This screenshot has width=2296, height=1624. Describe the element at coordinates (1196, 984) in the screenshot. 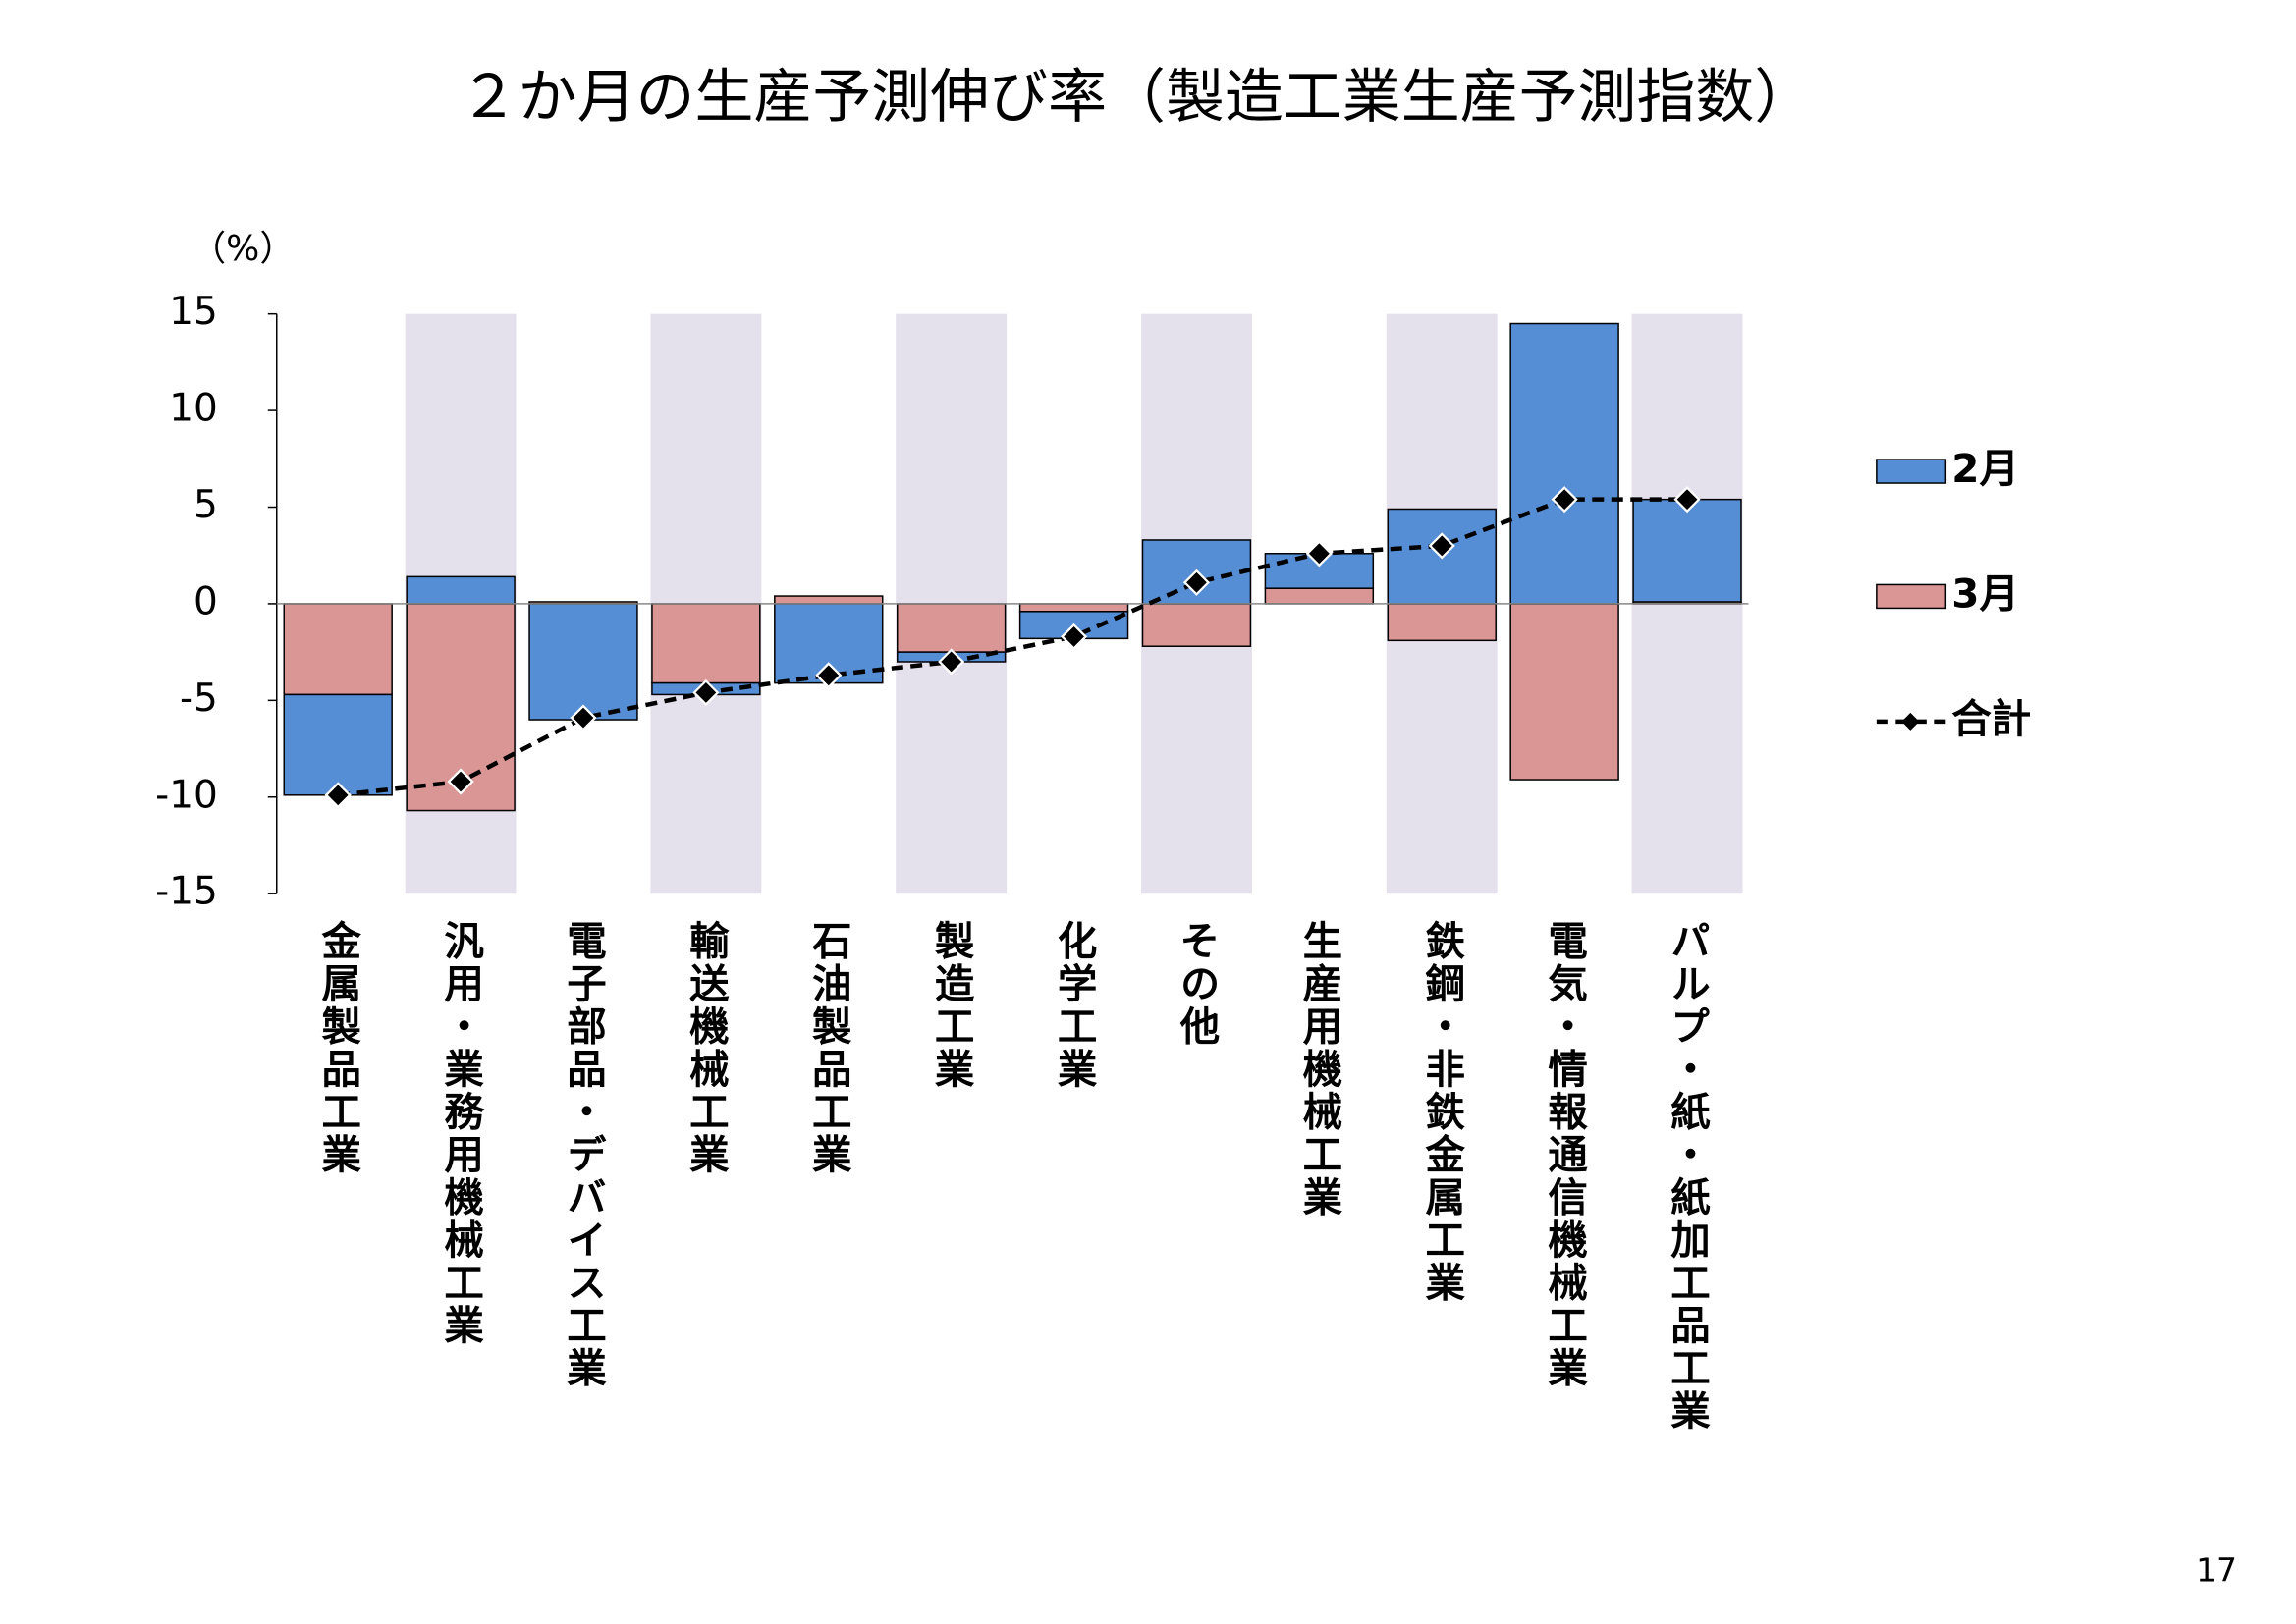

I see `x-tick-label: その他` at that location.